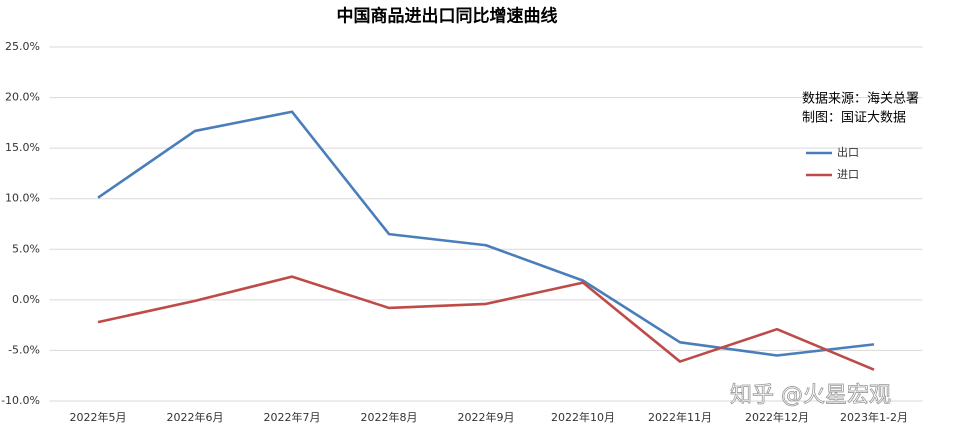  I want to click on x-tick-label: 2022年8月, so click(389, 417).